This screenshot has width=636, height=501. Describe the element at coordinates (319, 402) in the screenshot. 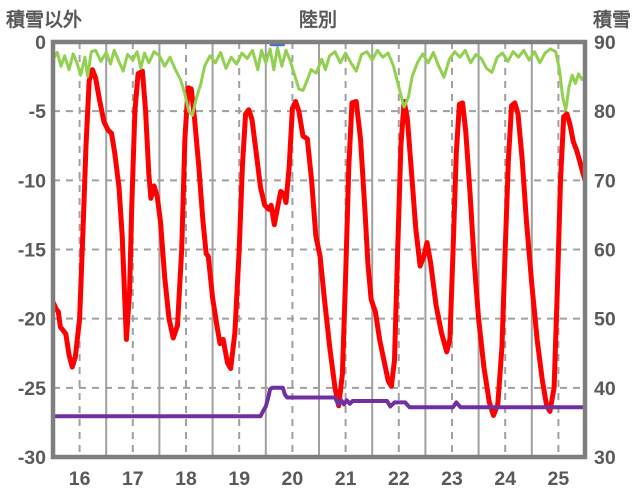

I see `purple-line` at that location.